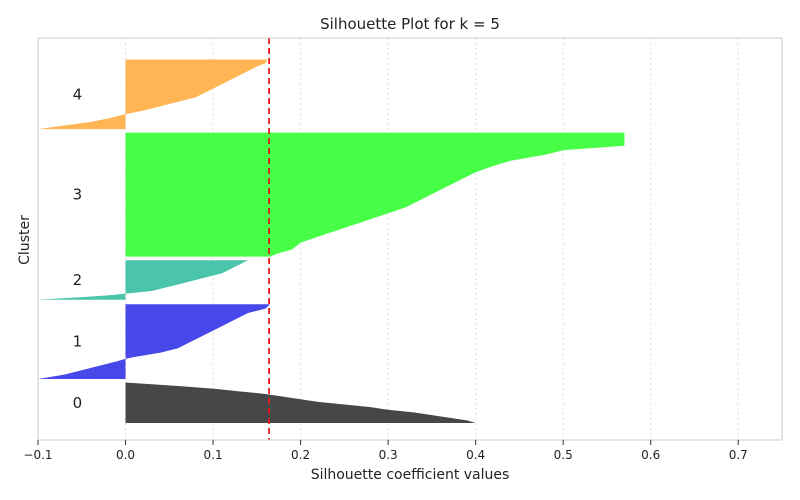 Image resolution: width=800 pixels, height=500 pixels. Describe the element at coordinates (153, 94) in the screenshot. I see `cluster-4-silhouette` at that location.